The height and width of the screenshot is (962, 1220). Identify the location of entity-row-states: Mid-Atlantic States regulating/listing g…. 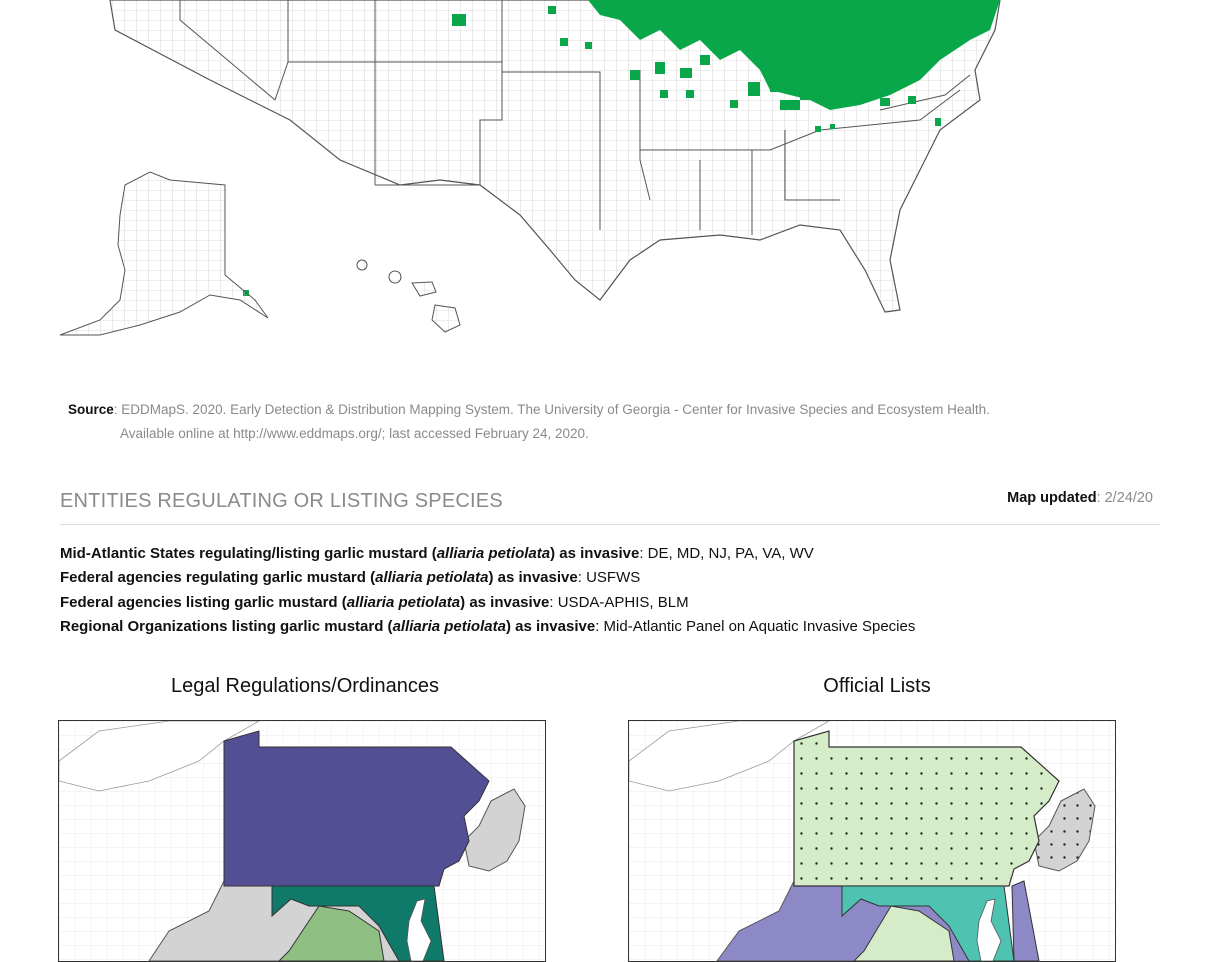
(487, 554).